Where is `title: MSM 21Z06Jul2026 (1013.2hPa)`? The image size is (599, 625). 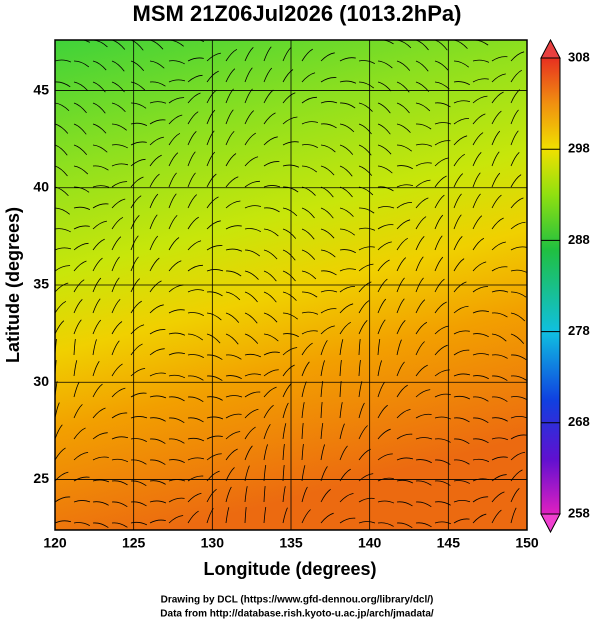 title: MSM 21Z06Jul2026 (1013.2hPa) is located at coordinates (297, 13).